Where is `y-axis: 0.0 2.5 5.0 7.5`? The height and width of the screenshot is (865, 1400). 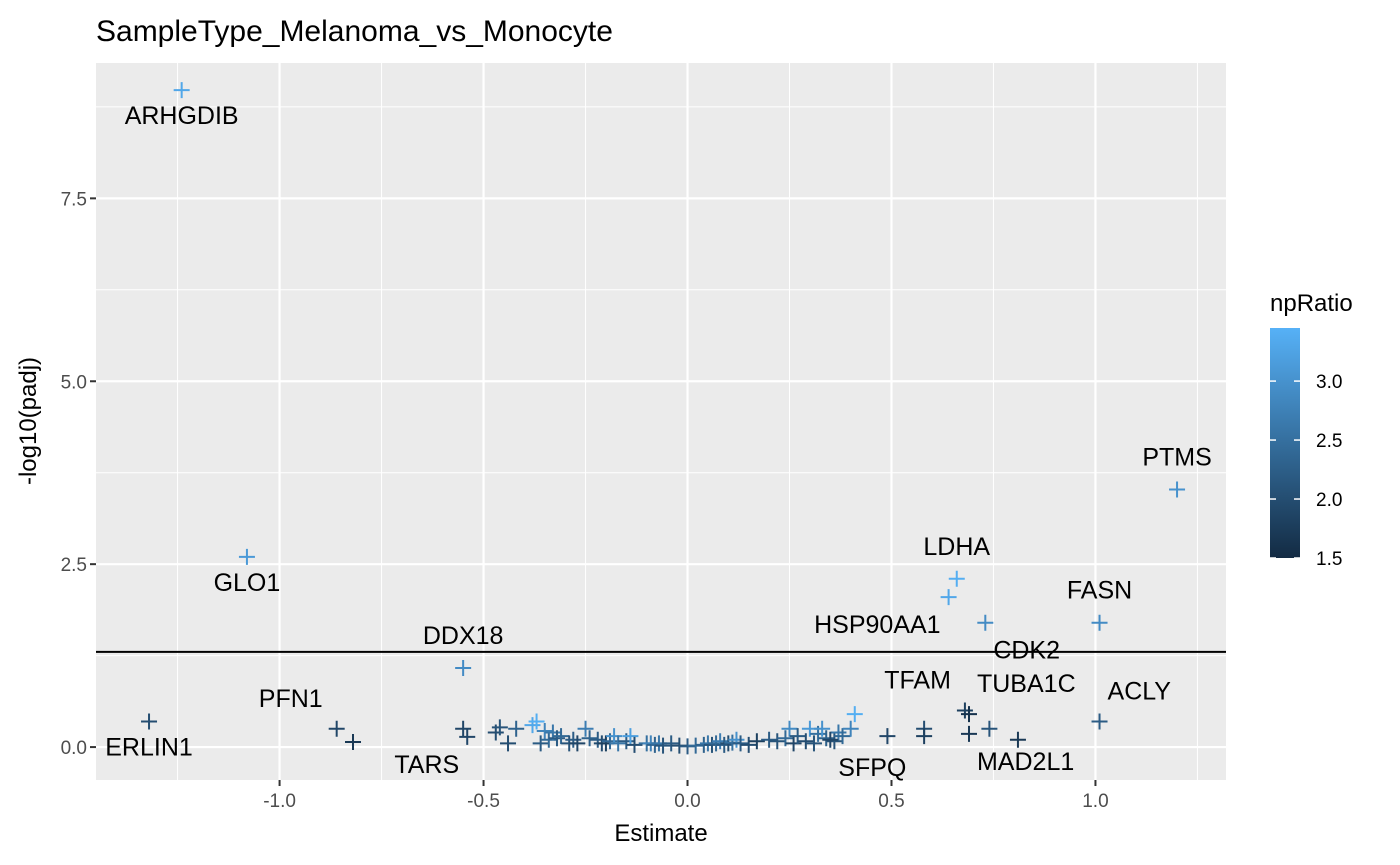
y-axis: 0.0 2.5 5.0 7.5 is located at coordinates (78, 474).